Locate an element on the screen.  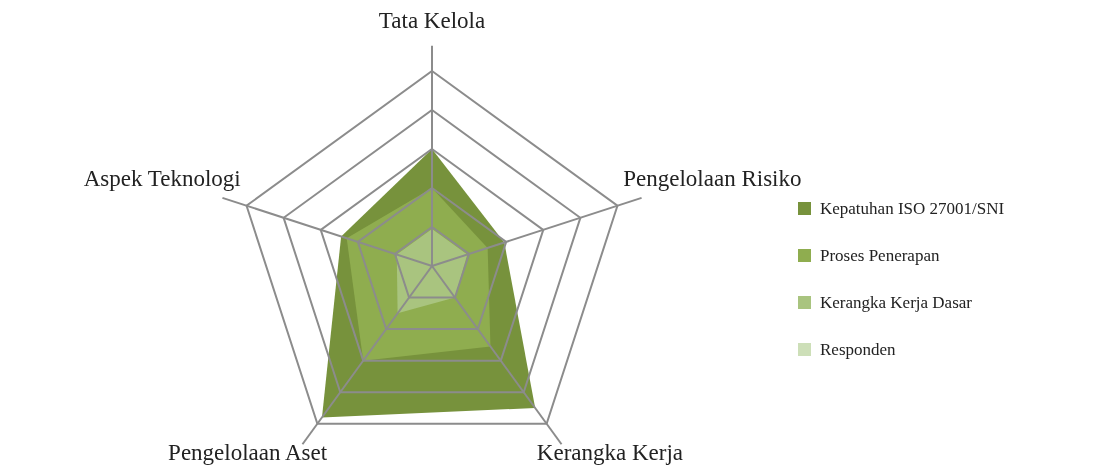
spoke-label: Tata Kelola is located at coordinates (432, 21).